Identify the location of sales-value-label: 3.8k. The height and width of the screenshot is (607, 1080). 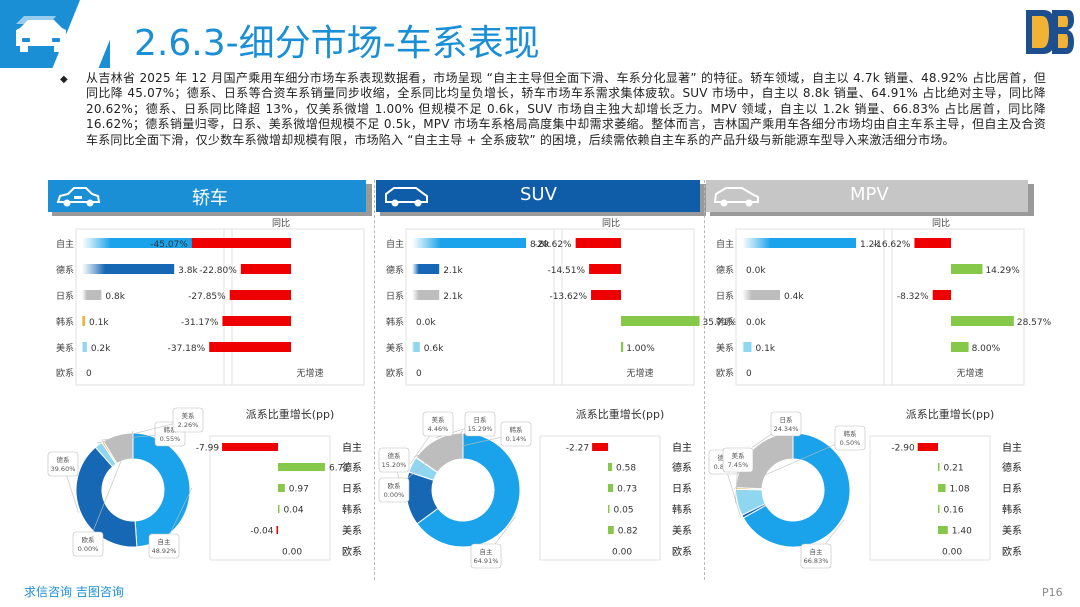
(188, 271).